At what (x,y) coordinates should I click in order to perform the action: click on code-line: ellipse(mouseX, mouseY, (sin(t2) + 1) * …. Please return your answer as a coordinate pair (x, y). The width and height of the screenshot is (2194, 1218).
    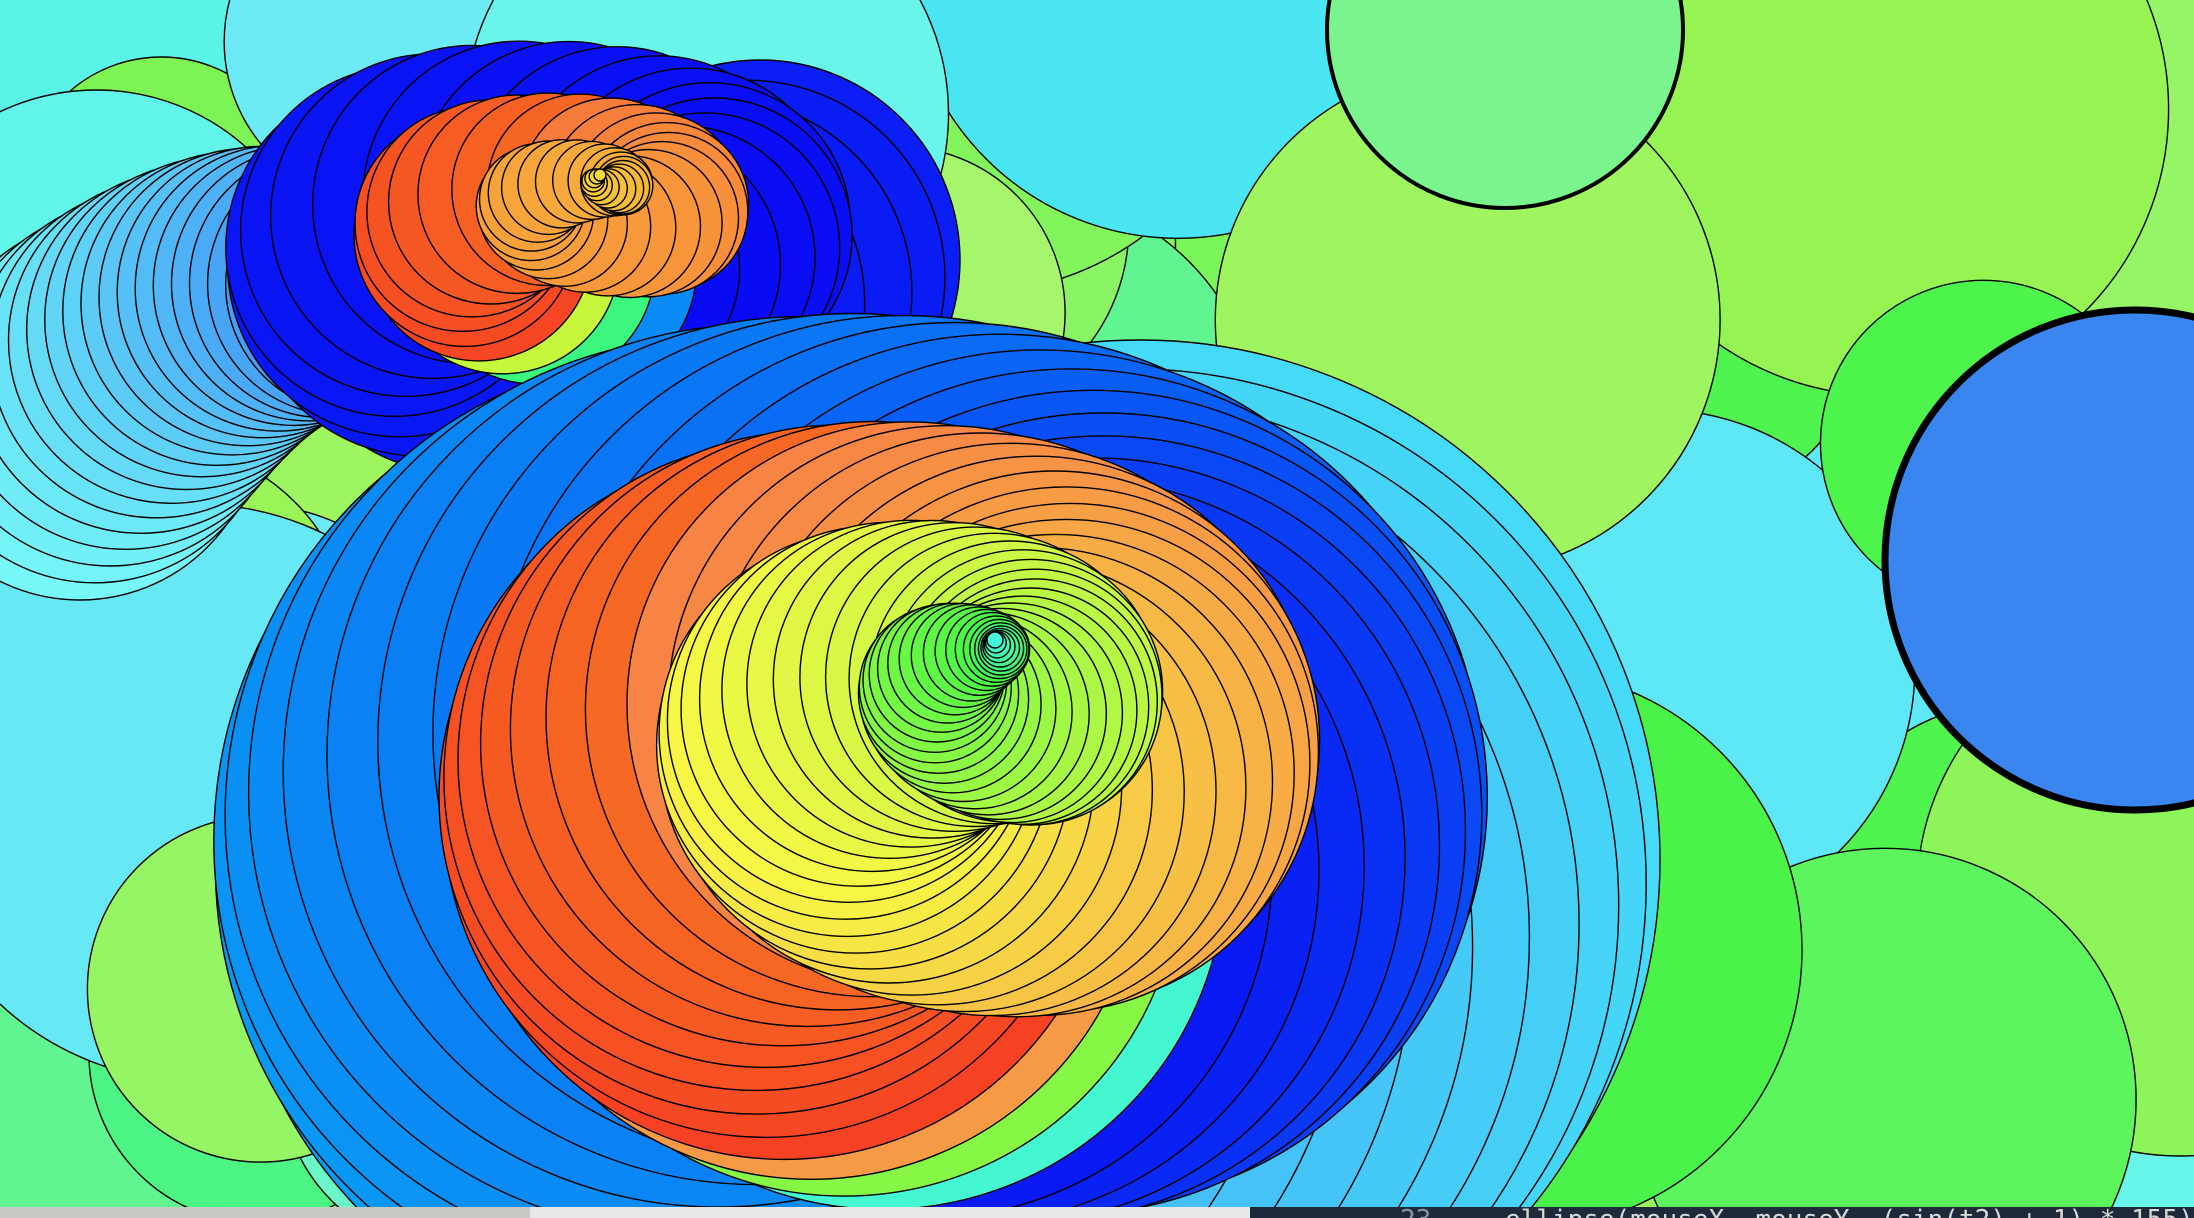
    Looking at the image, I should click on (1849, 1211).